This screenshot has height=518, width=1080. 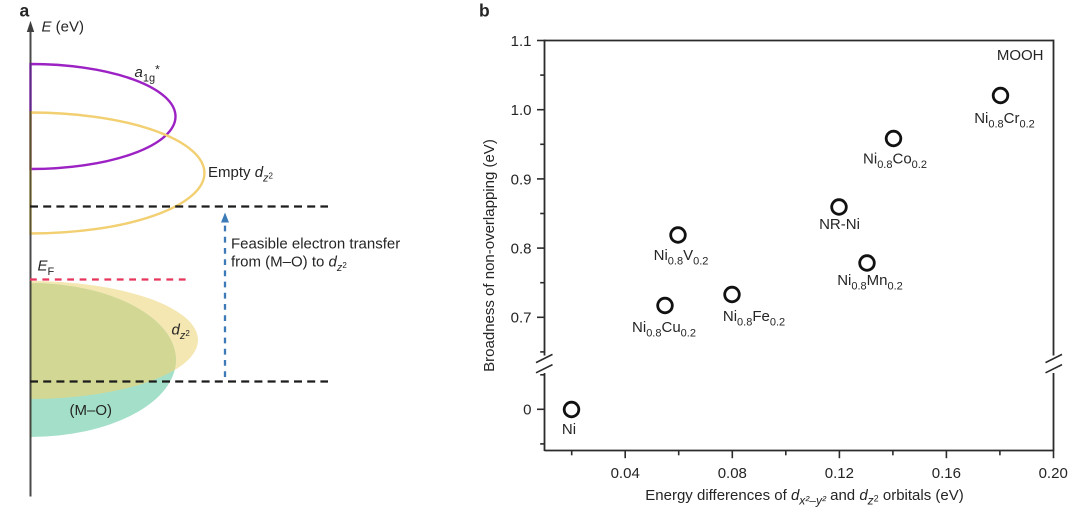 What do you see at coordinates (839, 473) in the screenshot?
I see `svg-text: 0.12` at bounding box center [839, 473].